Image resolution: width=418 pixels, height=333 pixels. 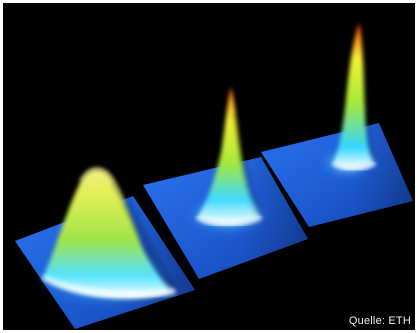 I want to click on broad-peak, so click(x=109, y=233).